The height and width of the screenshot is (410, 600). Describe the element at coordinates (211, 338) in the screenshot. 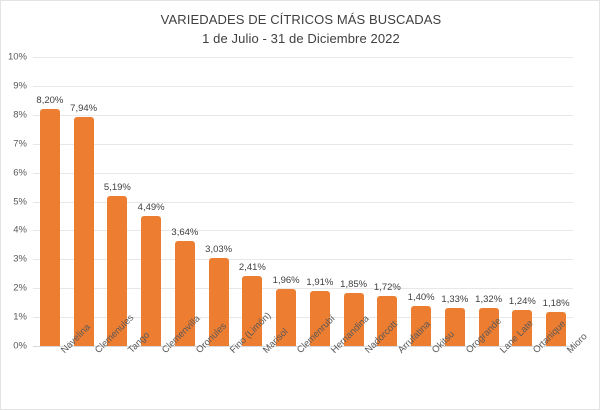

I see `x-axis-tick-label: Oronules` at that location.